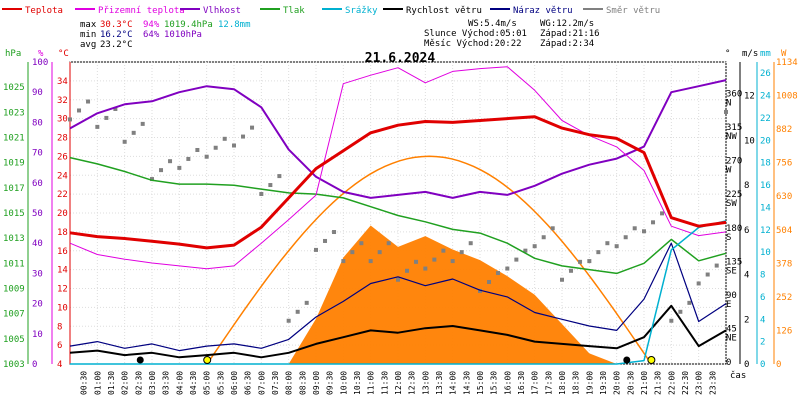  What do you see at coordinates (63, 54) in the screenshot?
I see `temperature-axis-label: °C` at bounding box center [63, 54].